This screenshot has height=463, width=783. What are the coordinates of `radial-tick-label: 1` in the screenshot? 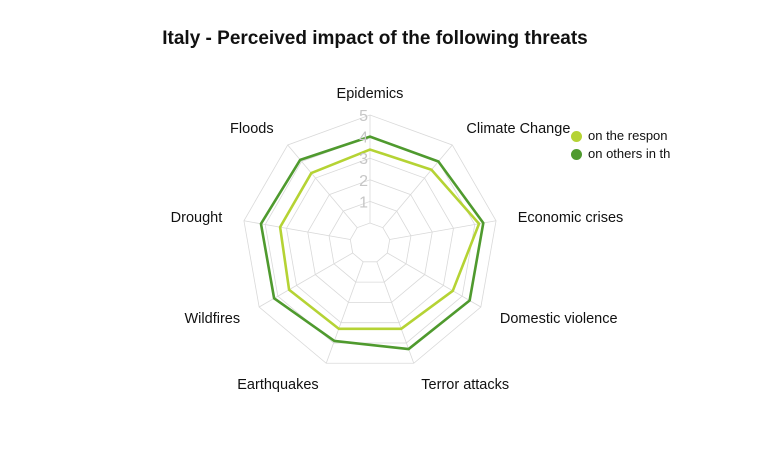 It's located at (363, 202).